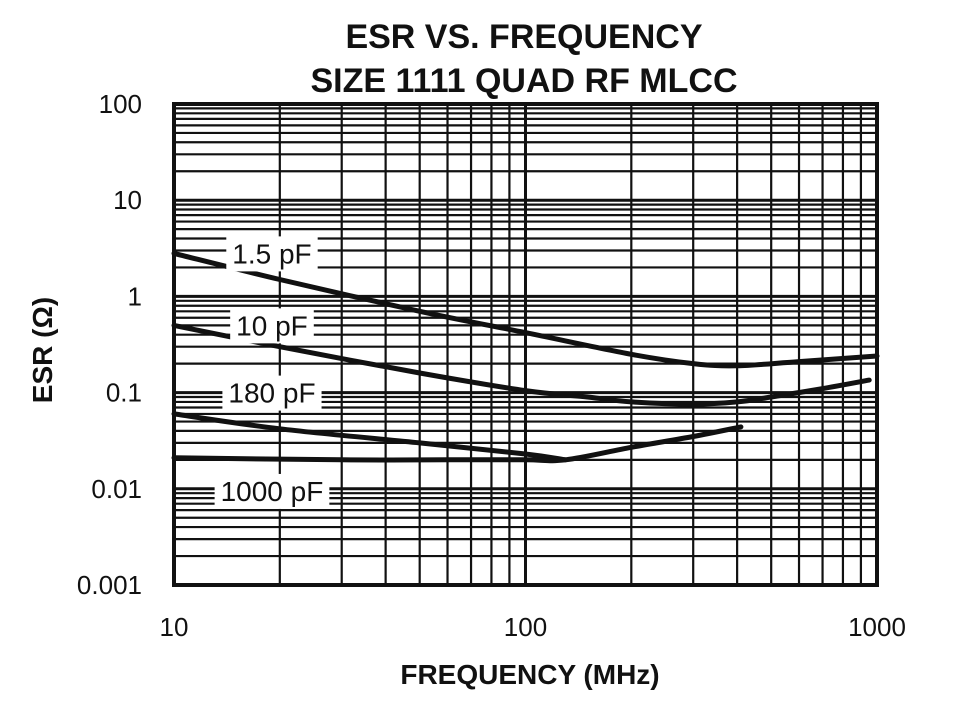  Describe the element at coordinates (525, 309) in the screenshot. I see `series-line-1-5-pf` at that location.